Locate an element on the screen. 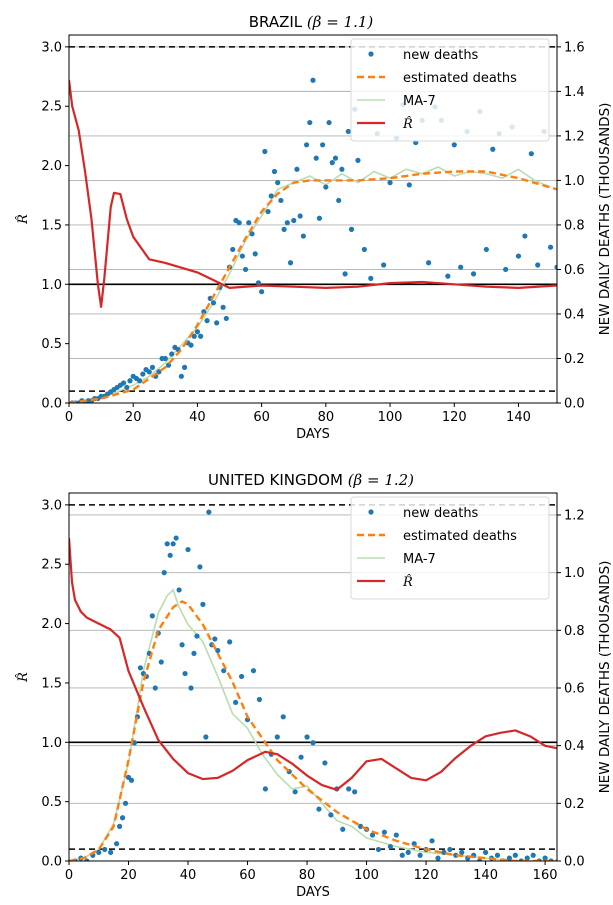  y-left-tick-label: 0.0 is located at coordinates (51, 862).